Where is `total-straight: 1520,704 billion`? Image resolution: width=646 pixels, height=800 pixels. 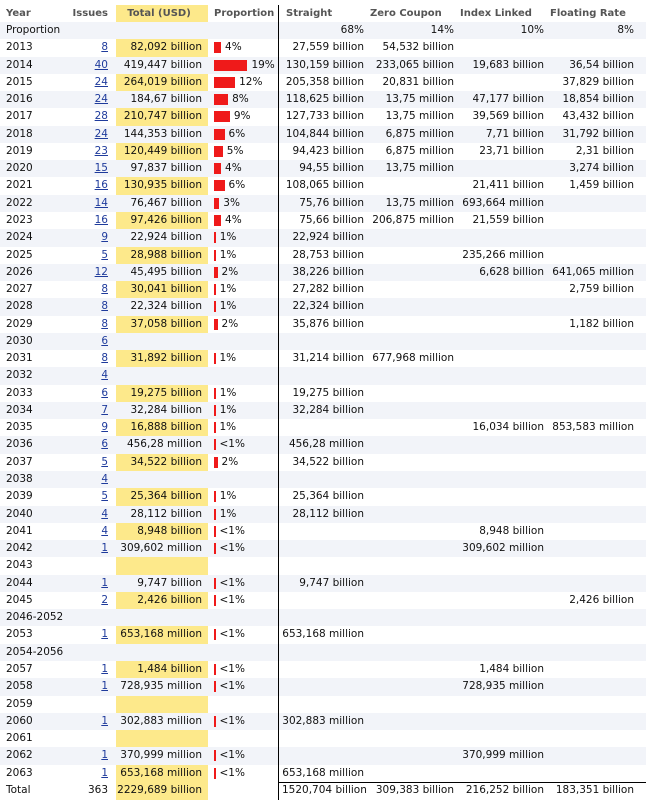 total-straight: 1520,704 billion is located at coordinates (324, 789).